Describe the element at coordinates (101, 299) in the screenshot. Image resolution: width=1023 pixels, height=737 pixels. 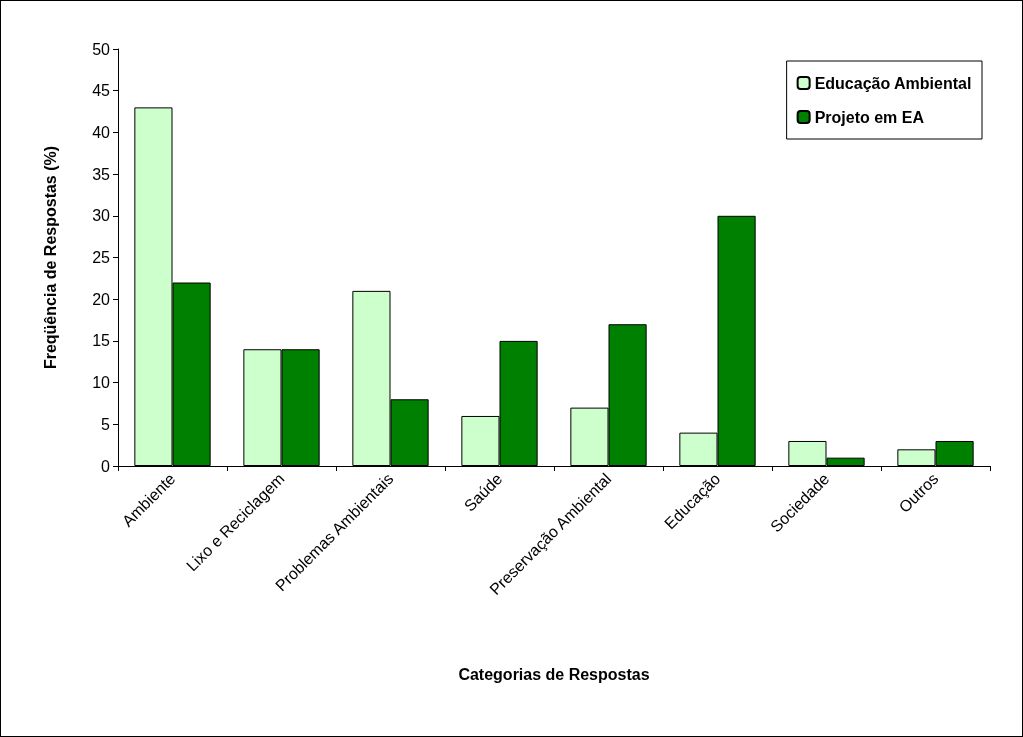
I see `y-tick-label: 20` at that location.